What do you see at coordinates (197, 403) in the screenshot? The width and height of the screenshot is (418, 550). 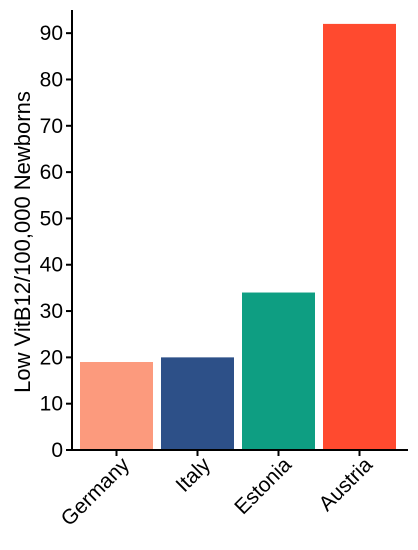 I see `bar-italy` at bounding box center [197, 403].